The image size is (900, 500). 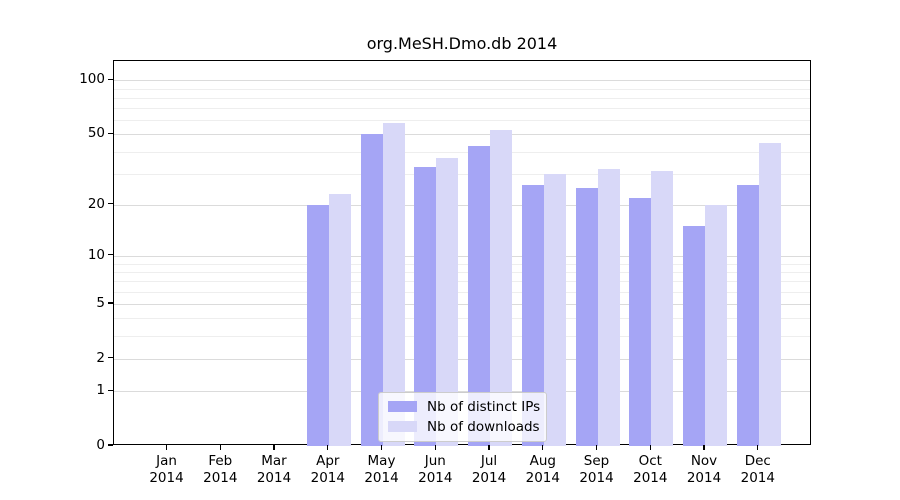 What do you see at coordinates (100, 445) in the screenshot?
I see `y-tick-label-0: 0` at bounding box center [100, 445].